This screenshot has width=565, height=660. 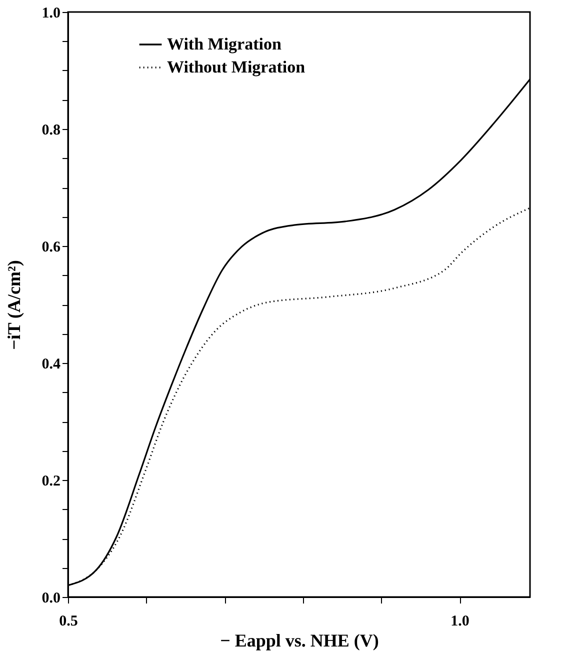 What do you see at coordinates (68, 622) in the screenshot?
I see `x-tick-label: 0.5` at bounding box center [68, 622].